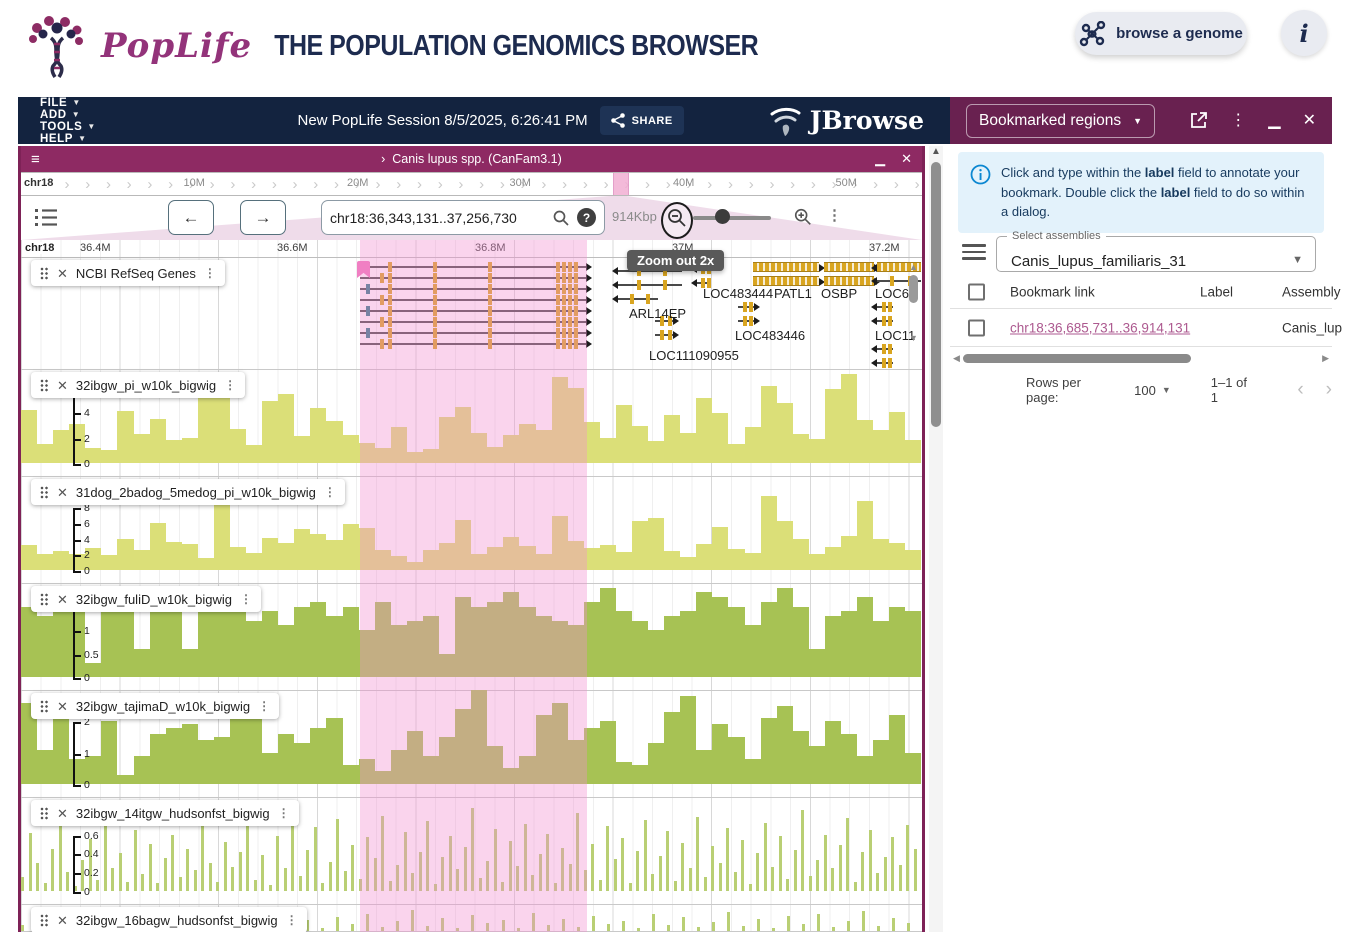 This screenshot has height=932, width=1350. What do you see at coordinates (906, 158) in the screenshot?
I see `view-close-icon: ✕` at bounding box center [906, 158].